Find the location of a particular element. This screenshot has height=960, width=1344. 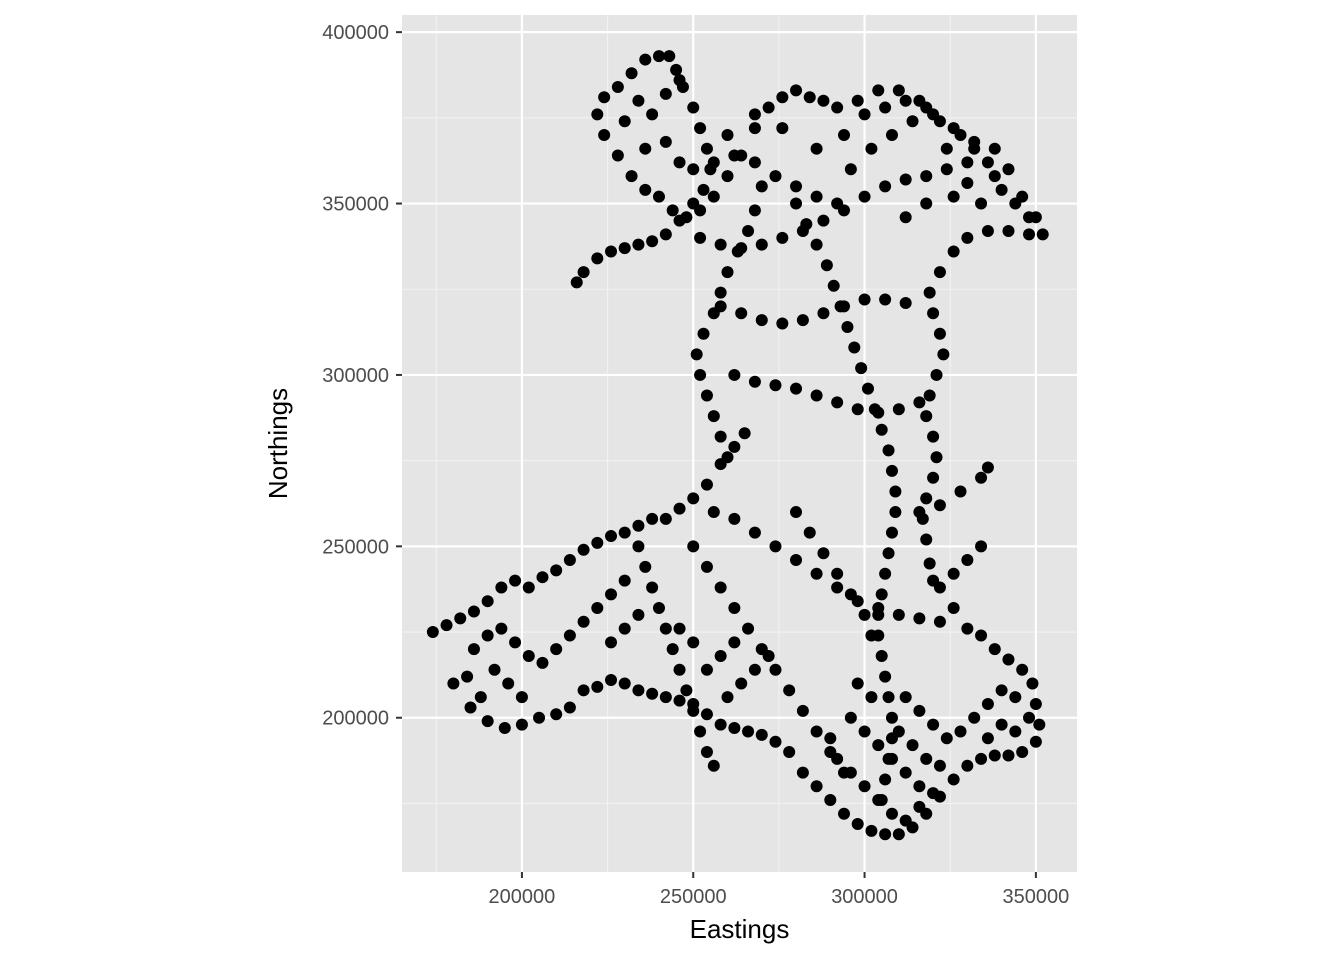

x-tick-label: 200000 is located at coordinates (522, 897).